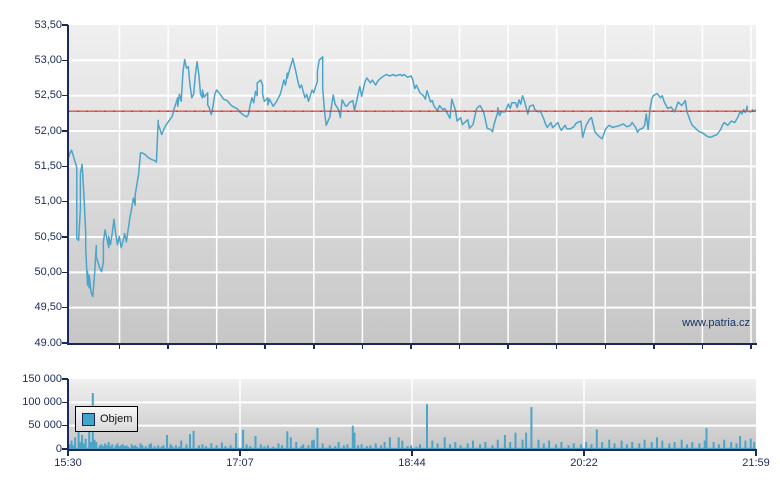 This screenshot has width=780, height=490. I want to click on price-y-tick-label: 49.00, so click(48, 342).